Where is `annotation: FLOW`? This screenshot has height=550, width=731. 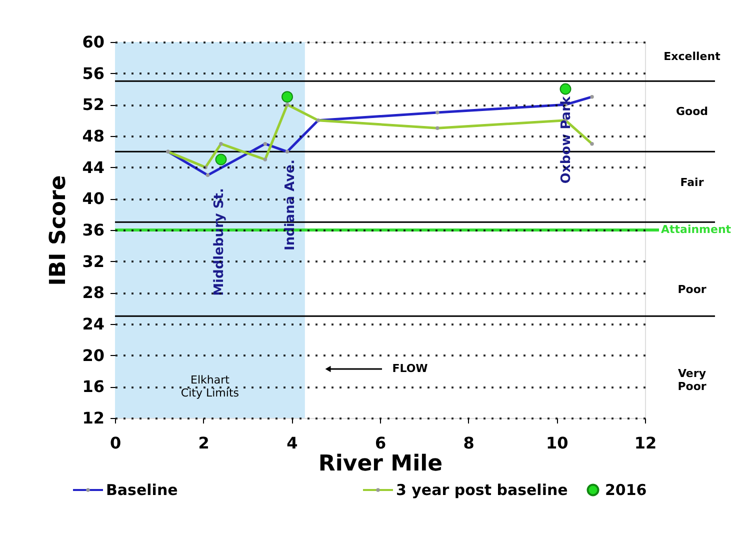 annotation: FLOW is located at coordinates (410, 368).